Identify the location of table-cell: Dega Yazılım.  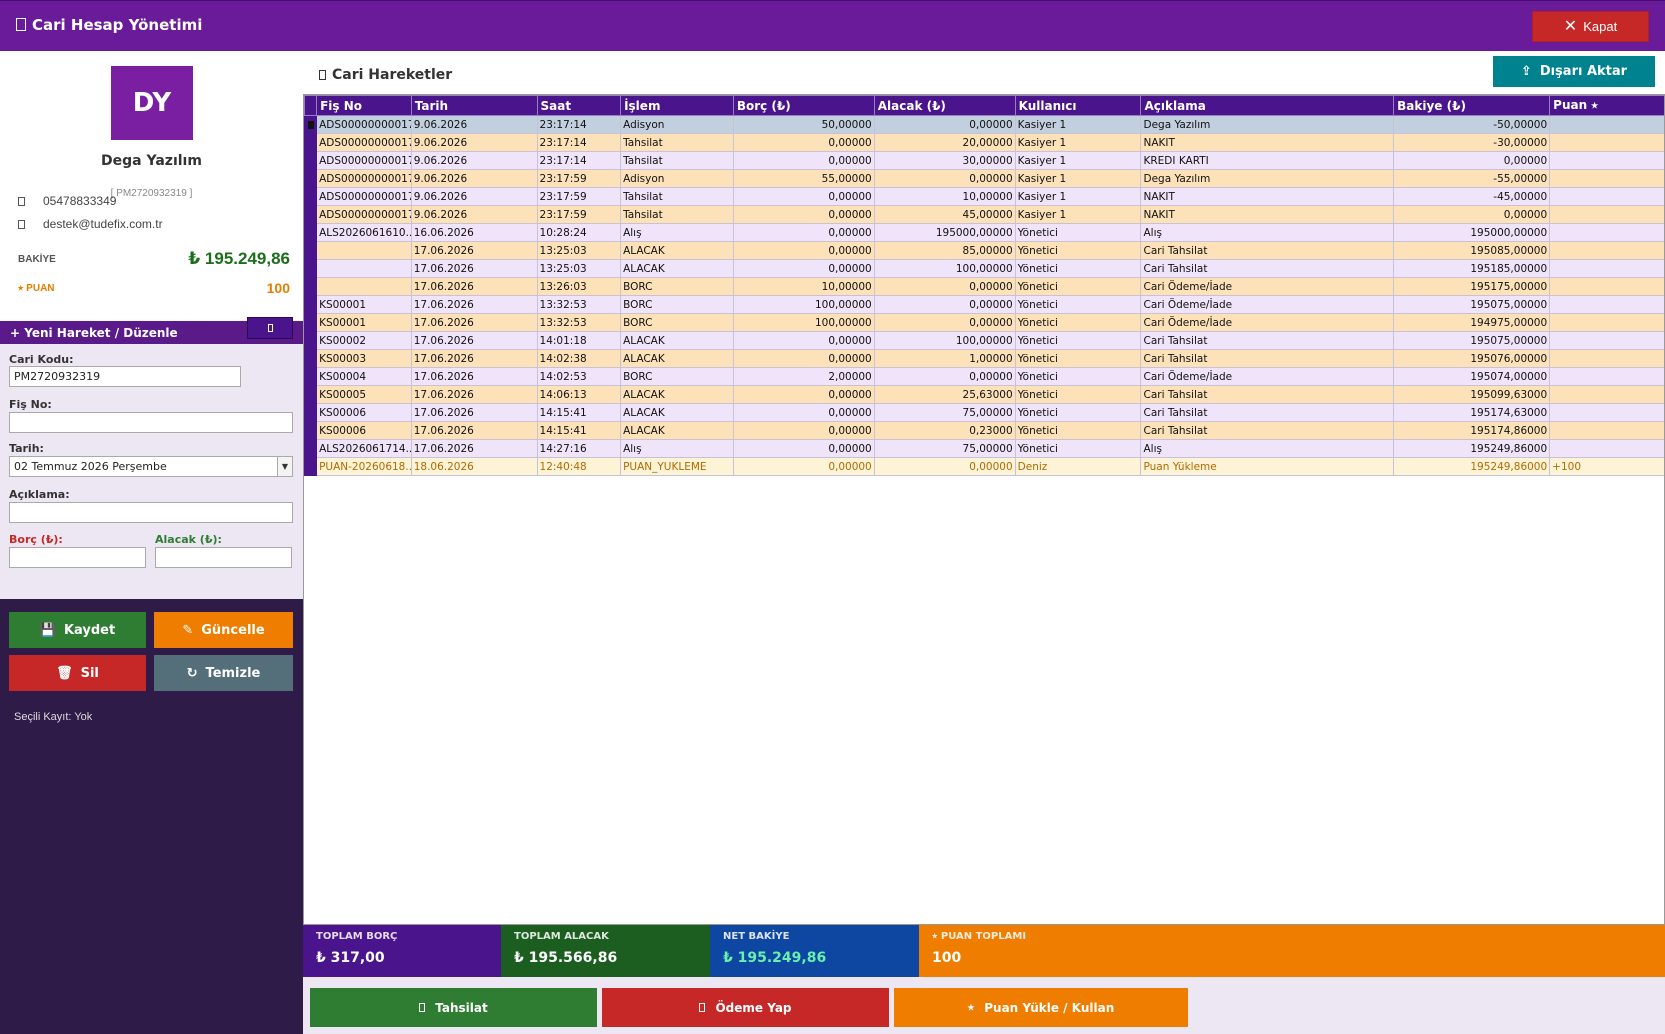
(1267, 178).